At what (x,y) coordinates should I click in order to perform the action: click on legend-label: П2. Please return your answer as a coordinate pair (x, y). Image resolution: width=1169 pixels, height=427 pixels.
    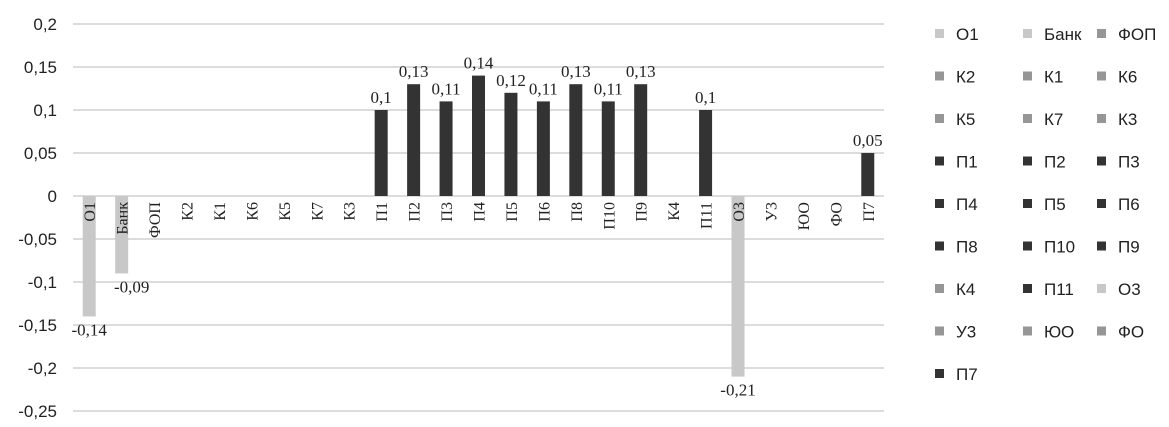
    Looking at the image, I should click on (1055, 162).